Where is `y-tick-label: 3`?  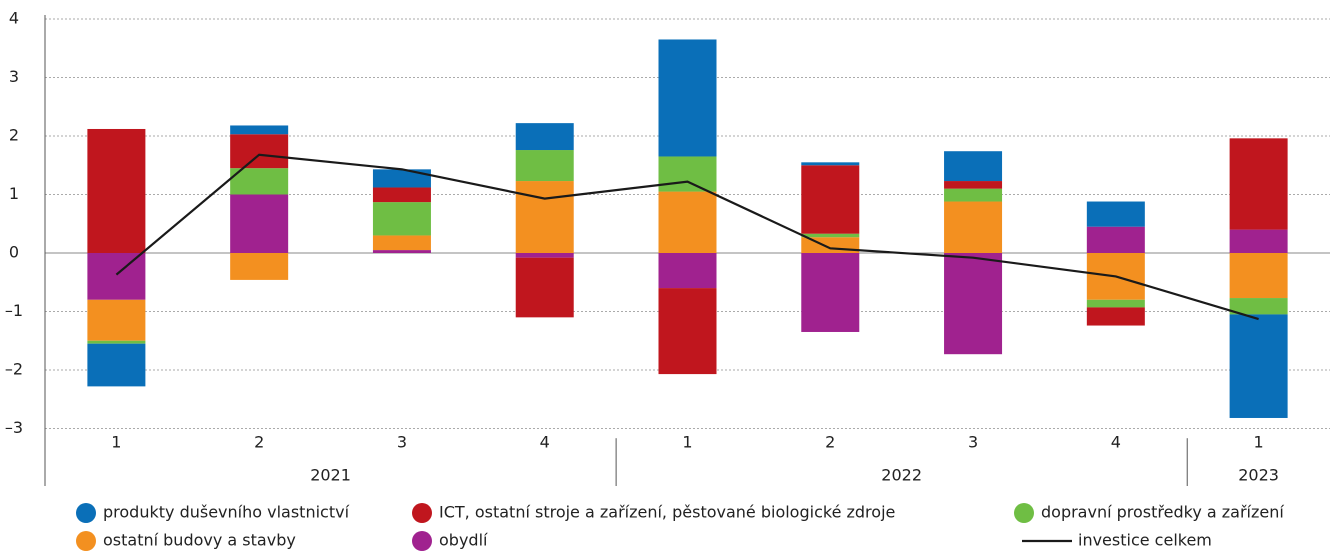 y-tick-label: 3 is located at coordinates (14, 76).